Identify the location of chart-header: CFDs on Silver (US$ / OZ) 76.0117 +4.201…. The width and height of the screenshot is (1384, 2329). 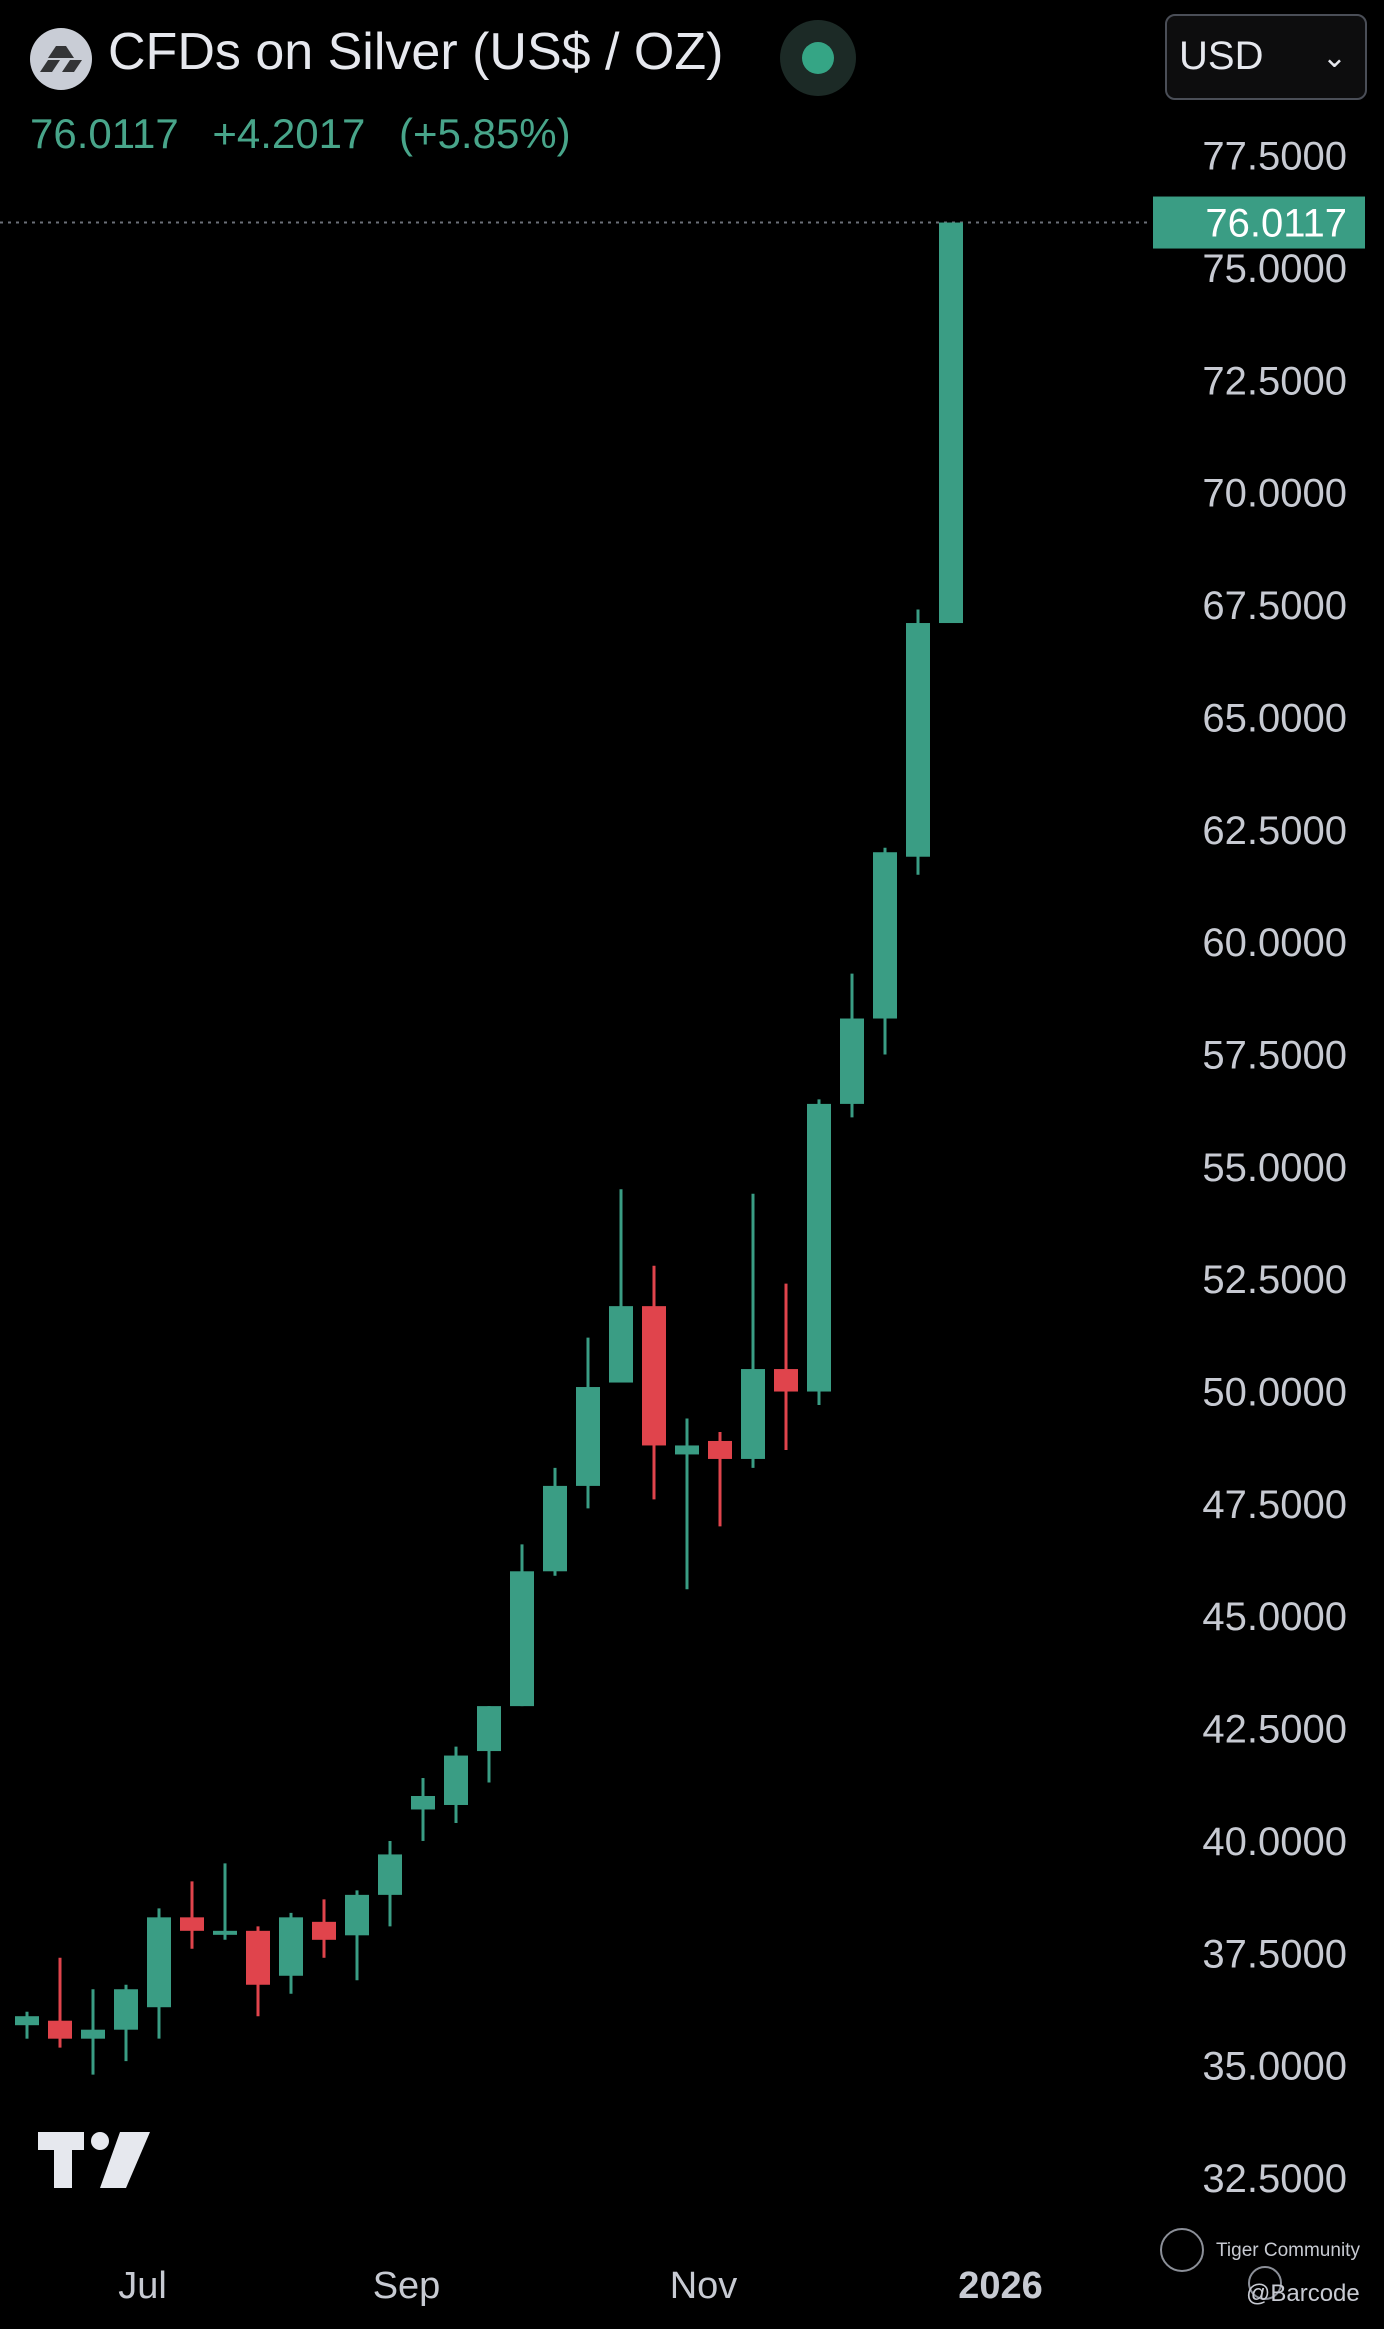
(692, 85).